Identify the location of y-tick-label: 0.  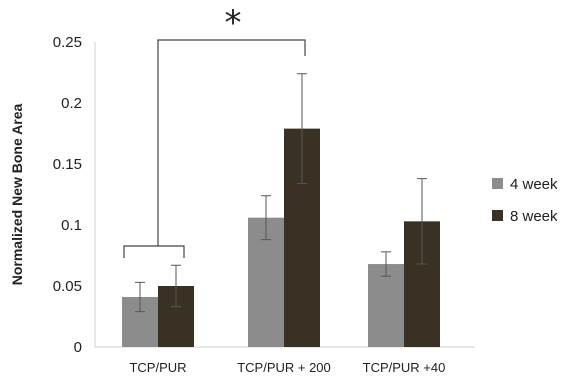
(78, 347).